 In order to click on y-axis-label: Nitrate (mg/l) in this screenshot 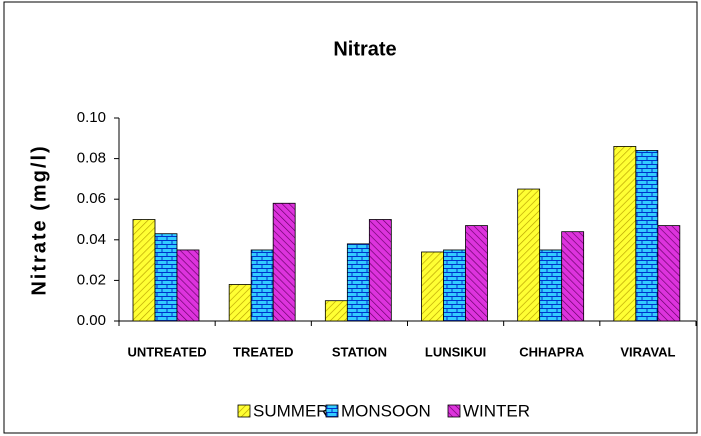, I will do `click(39, 219)`.